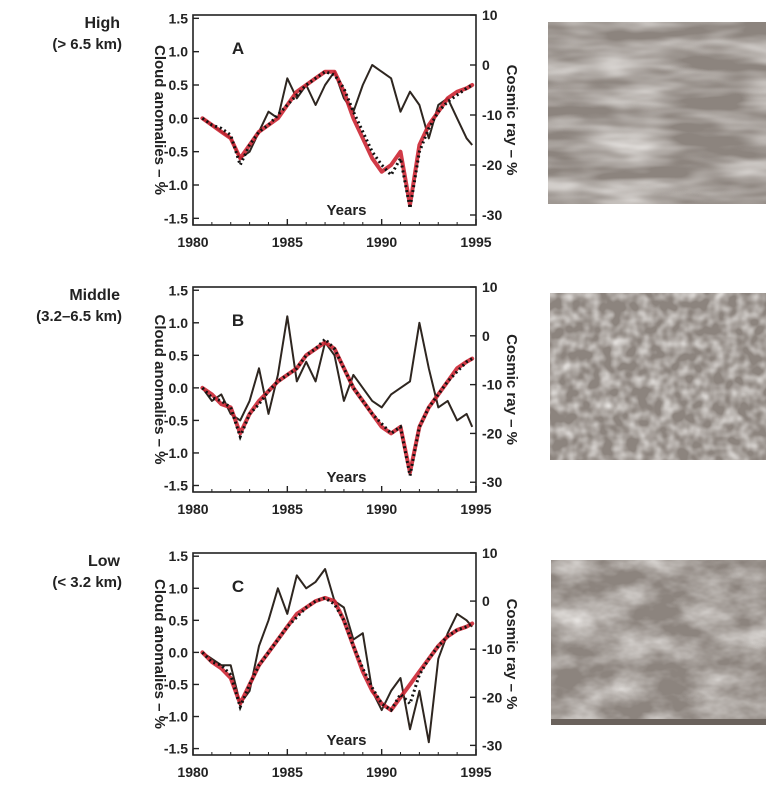 The image size is (766, 792). I want to click on altitude-range: (< 3.2 km), so click(87, 582).